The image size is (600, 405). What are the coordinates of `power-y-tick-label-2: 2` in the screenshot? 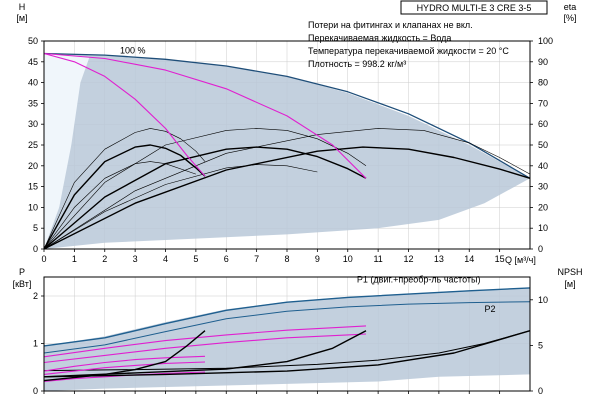 It's located at (35, 296).